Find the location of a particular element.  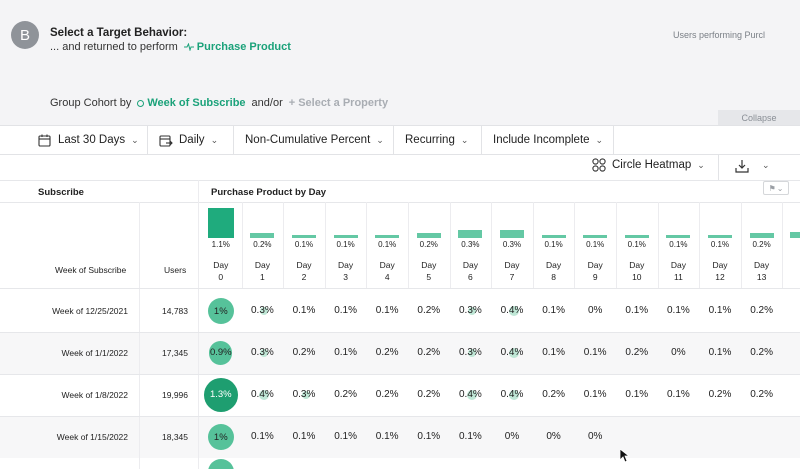

day-11-bar is located at coordinates (678, 236).